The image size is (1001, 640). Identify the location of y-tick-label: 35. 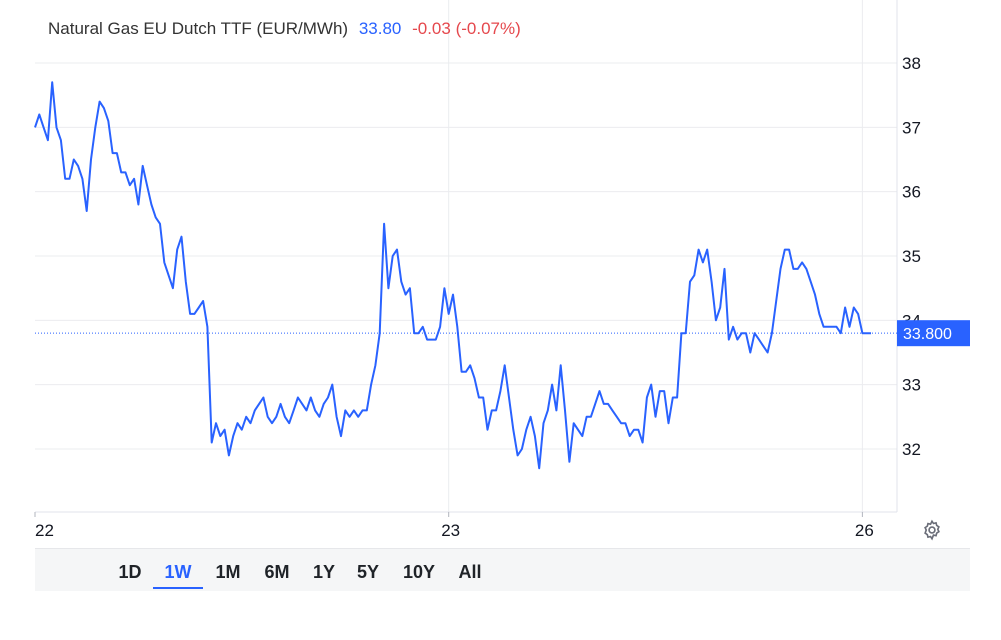
(911, 256).